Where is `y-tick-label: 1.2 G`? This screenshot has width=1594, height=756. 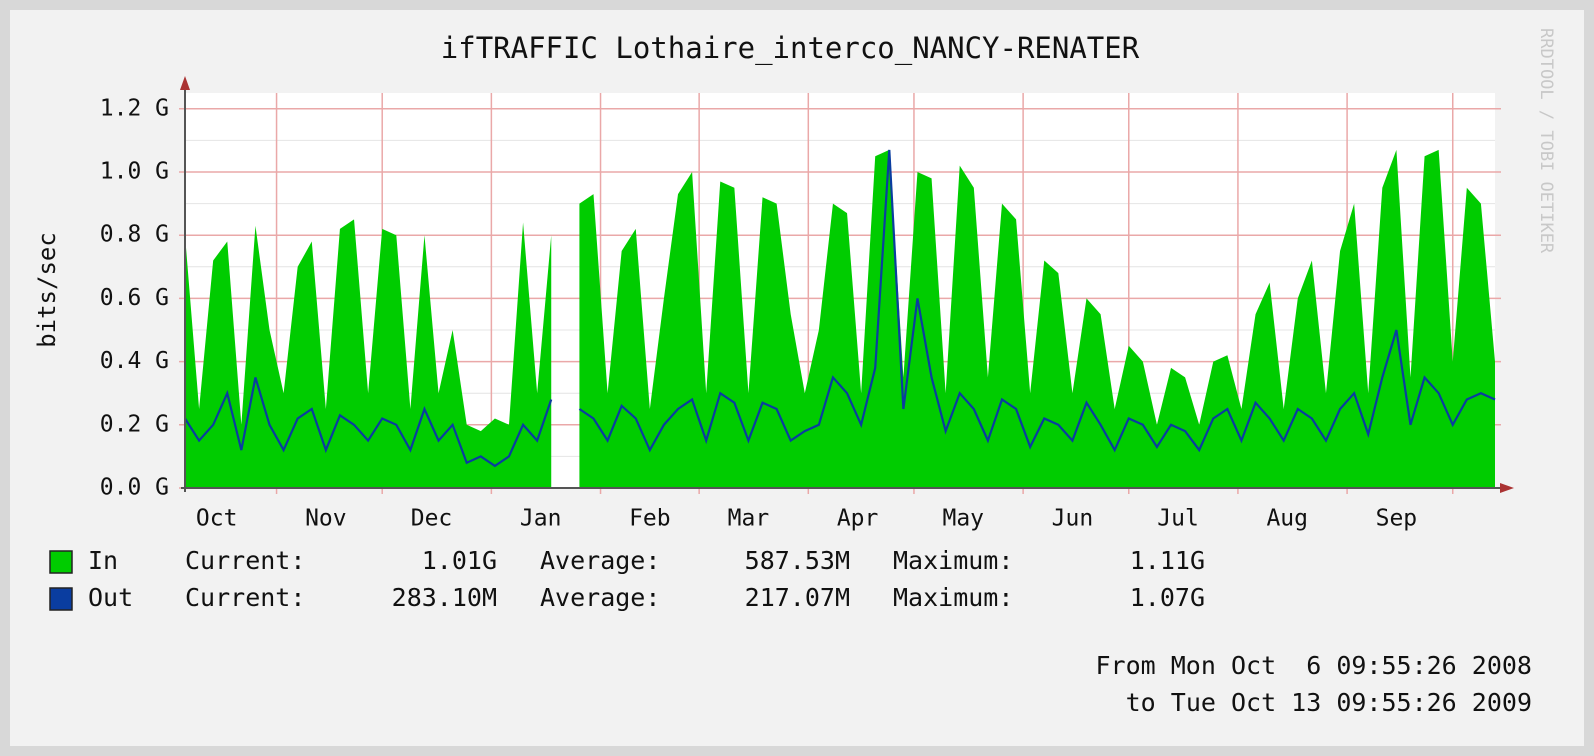 y-tick-label: 1.2 G is located at coordinates (134, 108).